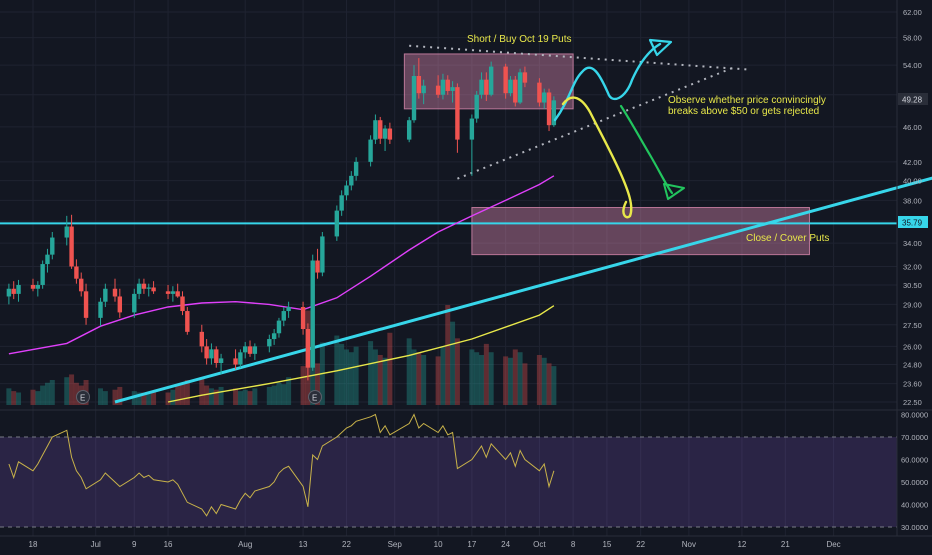 The height and width of the screenshot is (555, 932). I want to click on level-label: 35.79, so click(912, 223).